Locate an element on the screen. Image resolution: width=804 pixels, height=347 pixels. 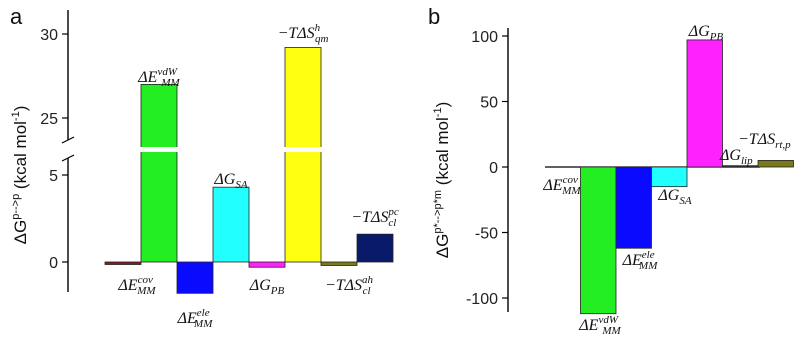
y-tick-label-b: -100 is located at coordinates (482, 299).